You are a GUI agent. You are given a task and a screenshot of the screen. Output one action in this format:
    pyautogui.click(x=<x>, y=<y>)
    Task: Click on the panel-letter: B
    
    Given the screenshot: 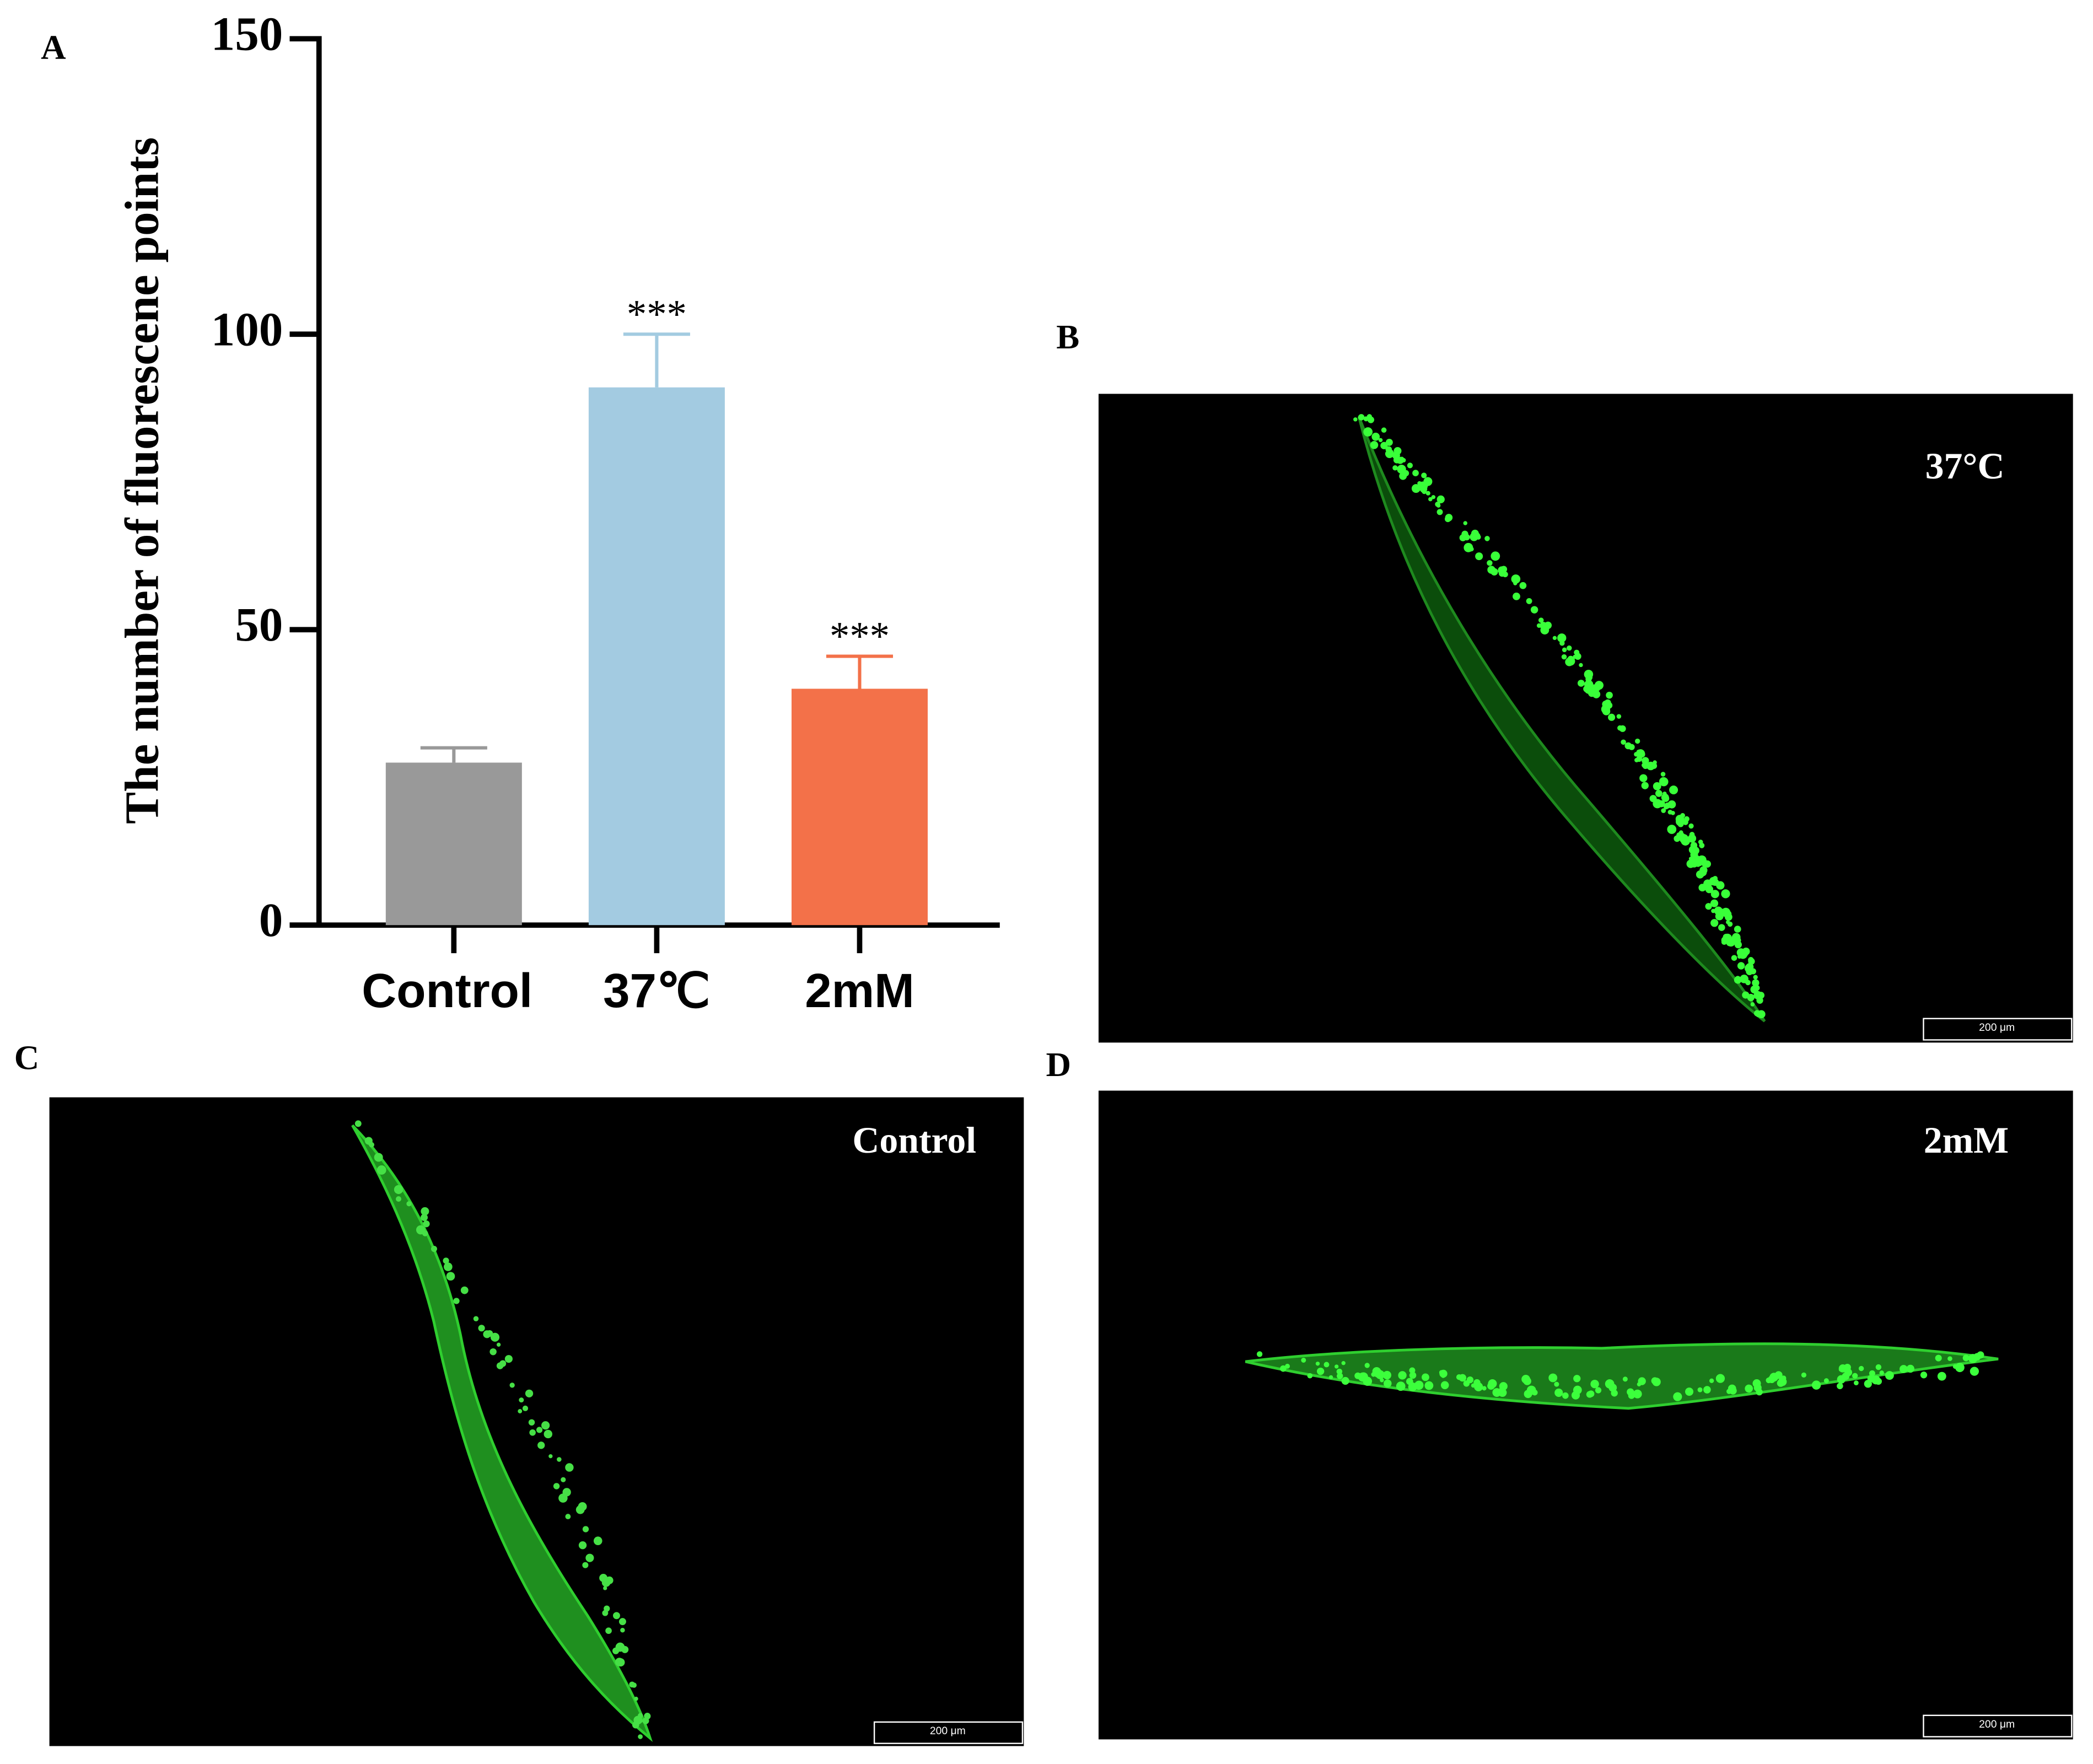 What is the action you would take?
    pyautogui.click(x=1067, y=337)
    